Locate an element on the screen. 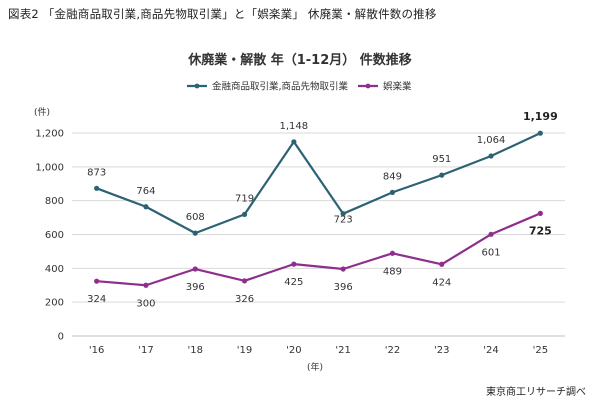 Image resolution: width=600 pixels, height=404 pixels. data-label: 608 is located at coordinates (195, 217).